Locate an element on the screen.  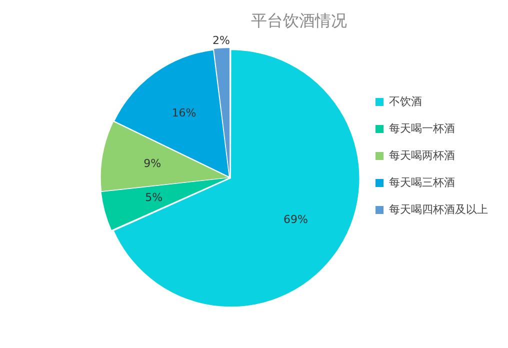
legend-label: 每天喝四杯酒及以上 is located at coordinates (438, 209).